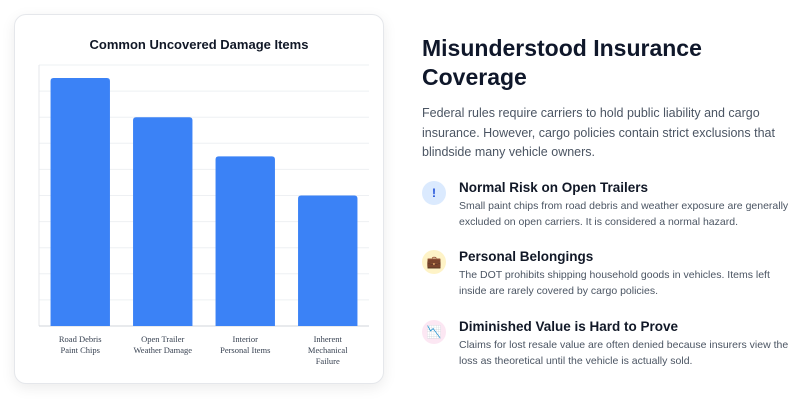 The height and width of the screenshot is (400, 800). I want to click on x-tick-label: Road Debris, so click(80, 339).